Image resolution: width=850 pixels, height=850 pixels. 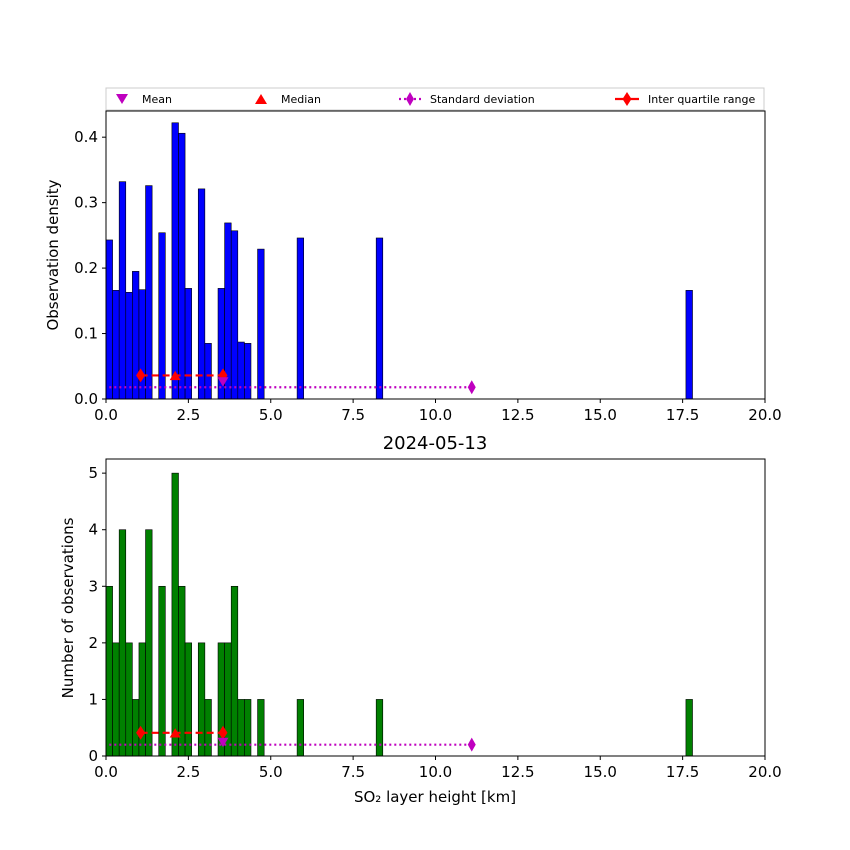 What do you see at coordinates (435, 443) in the screenshot?
I see `count-chart-title: 2024-05-13` at bounding box center [435, 443].